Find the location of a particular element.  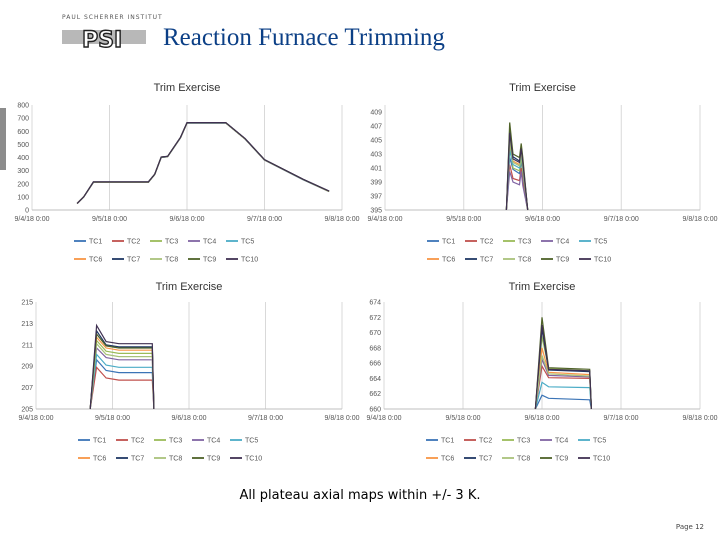

series-line-tc9 is located at coordinates (203, 163).